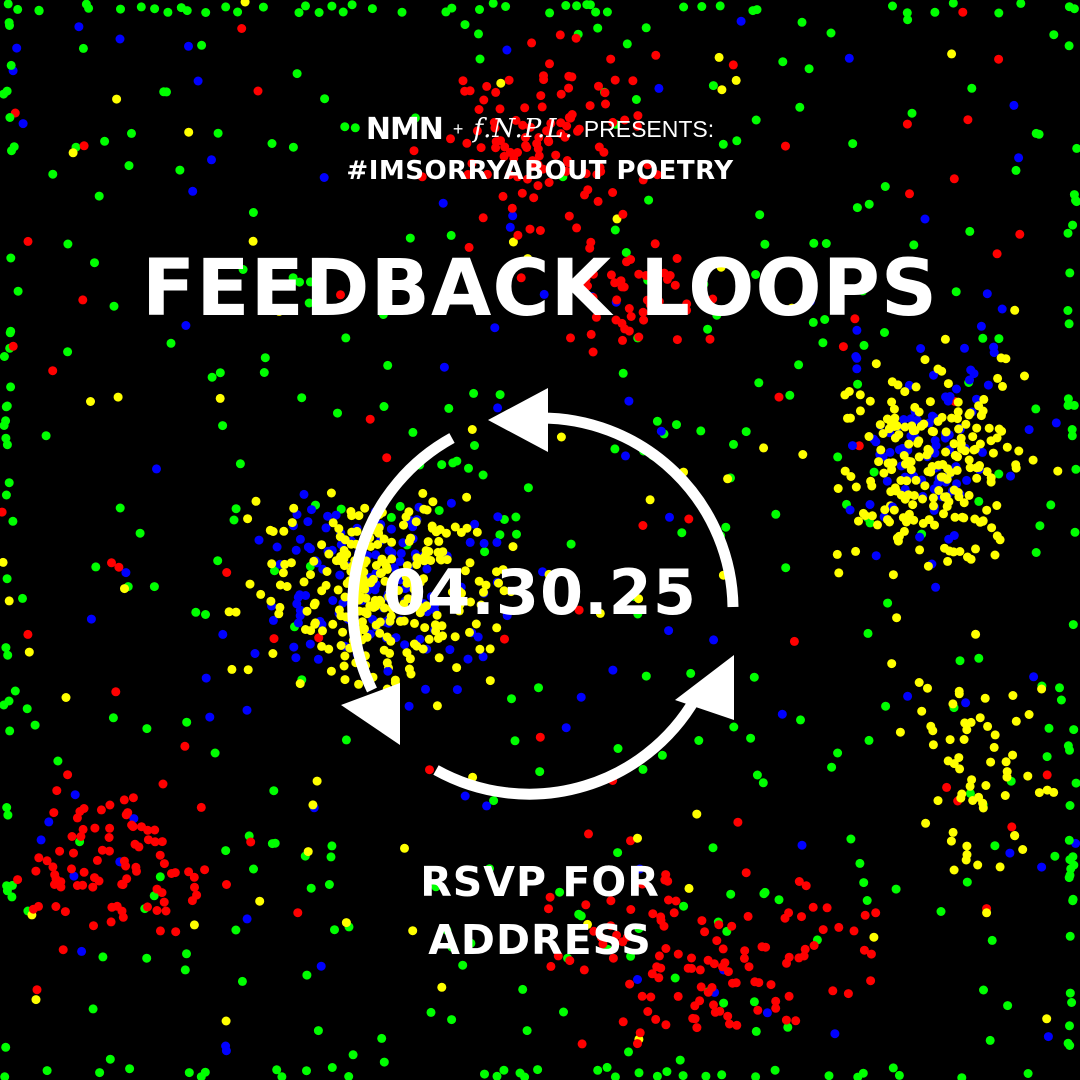 Image resolution: width=1080 pixels, height=1080 pixels. Describe the element at coordinates (569, 743) in the screenshot. I see `cycle-arc-bottom` at that location.